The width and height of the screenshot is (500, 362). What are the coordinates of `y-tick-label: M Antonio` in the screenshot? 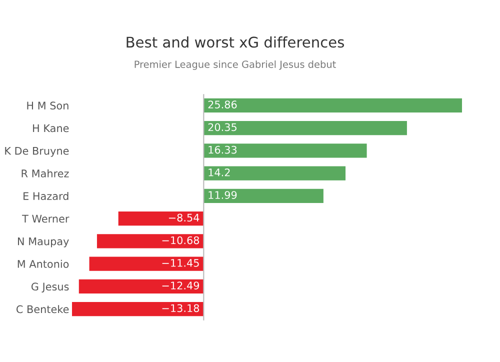 It's located at (43, 264).